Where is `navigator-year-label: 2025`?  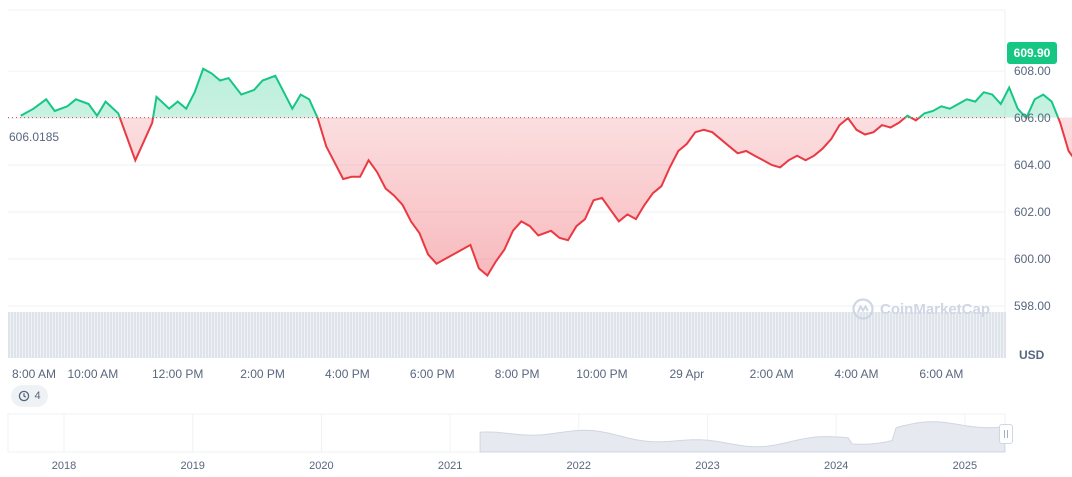 navigator-year-label: 2025 is located at coordinates (965, 466).